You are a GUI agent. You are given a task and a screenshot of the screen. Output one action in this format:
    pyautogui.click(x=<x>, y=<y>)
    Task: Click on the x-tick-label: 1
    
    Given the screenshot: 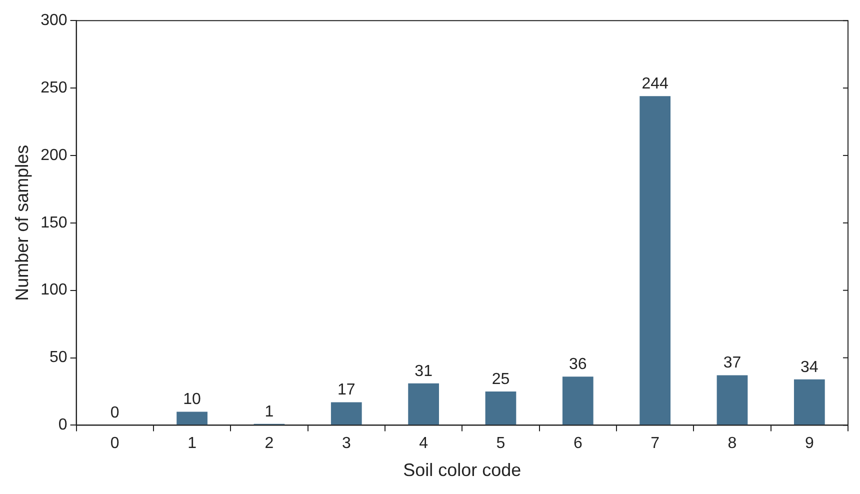 What is the action you would take?
    pyautogui.click(x=192, y=443)
    